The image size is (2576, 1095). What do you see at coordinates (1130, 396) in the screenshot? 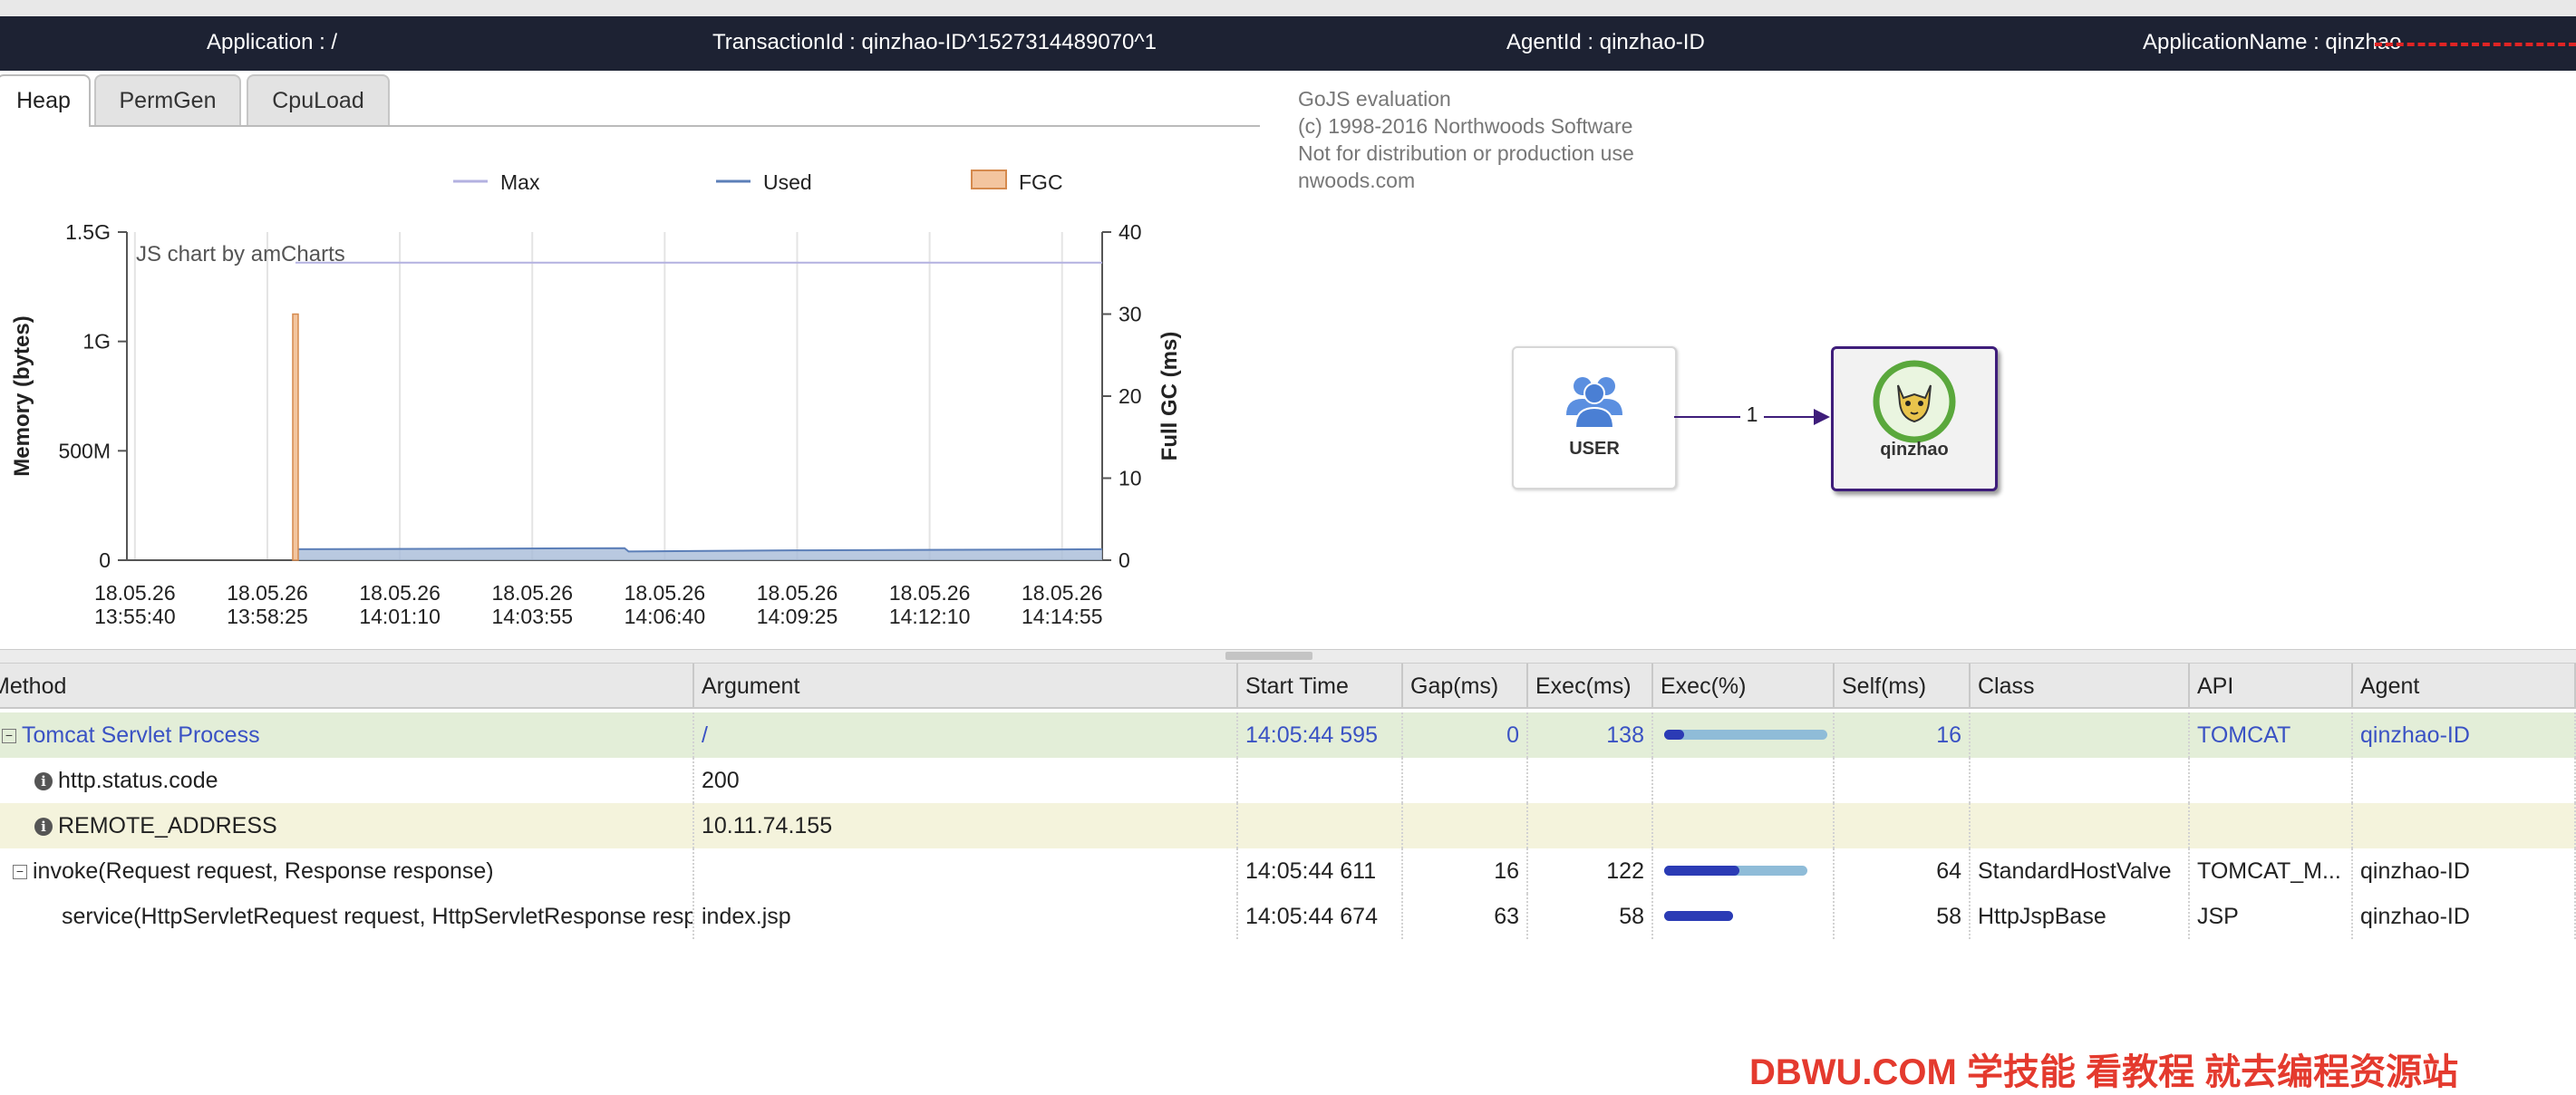
I see `y2-tick-label: 20` at bounding box center [1130, 396].